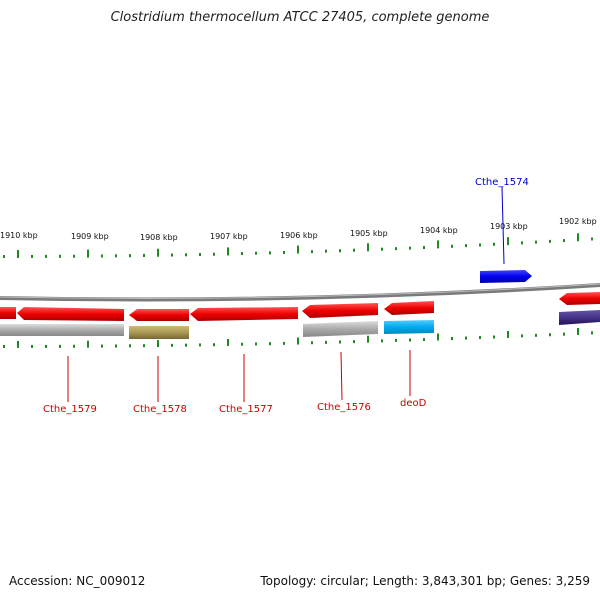  What do you see at coordinates (77, 581) in the screenshot?
I see `accession-text: Accession: NC_009012` at bounding box center [77, 581].